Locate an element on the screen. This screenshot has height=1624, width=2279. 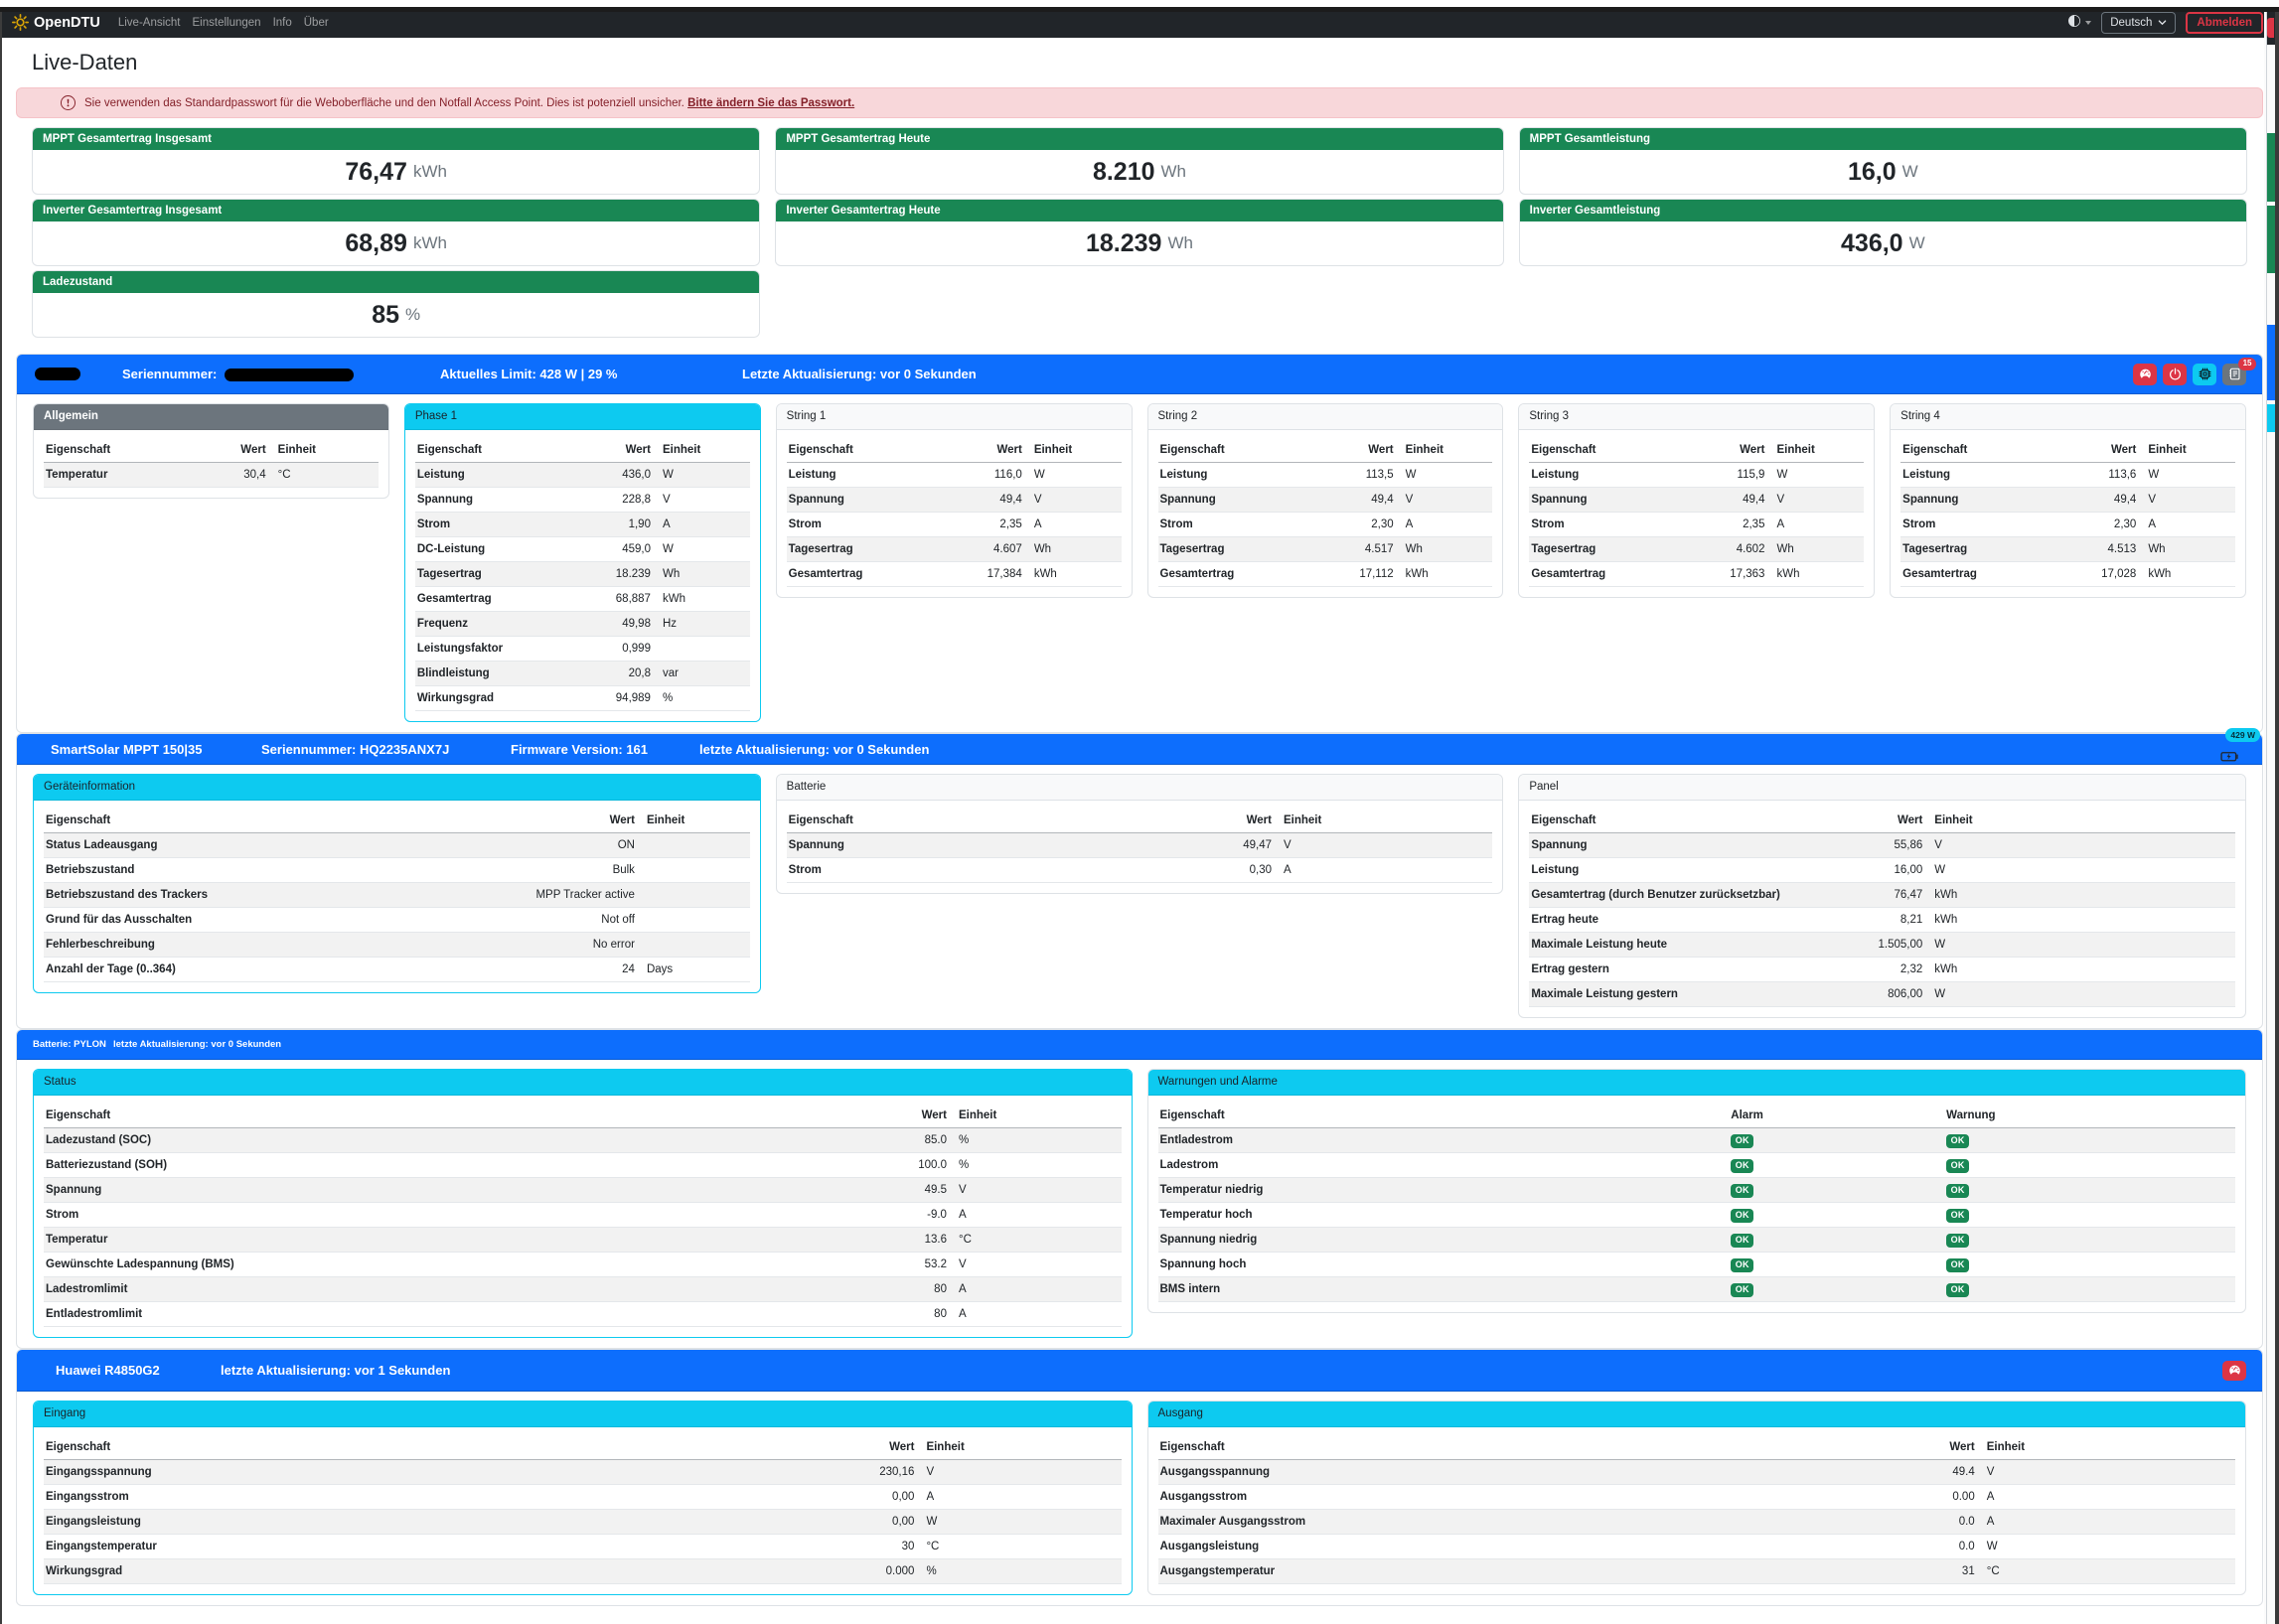
event-log-button: 15 is located at coordinates (2239, 371).